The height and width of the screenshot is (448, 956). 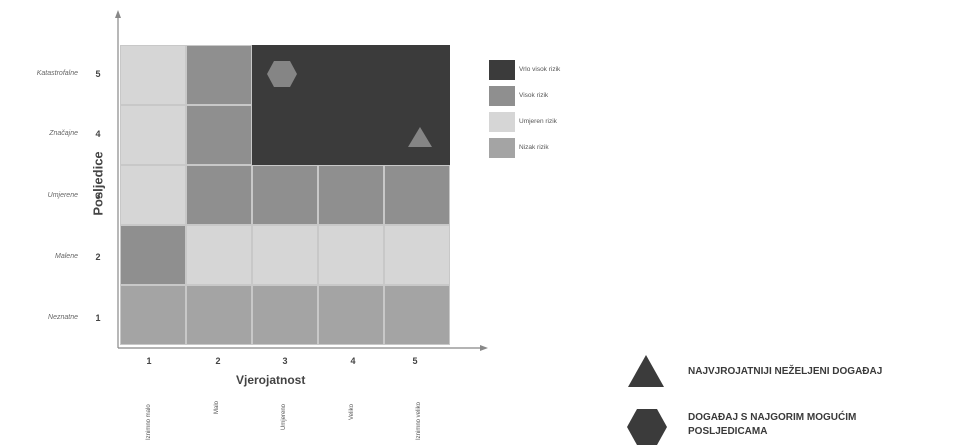 I want to click on hexagon-marker, so click(x=282, y=74).